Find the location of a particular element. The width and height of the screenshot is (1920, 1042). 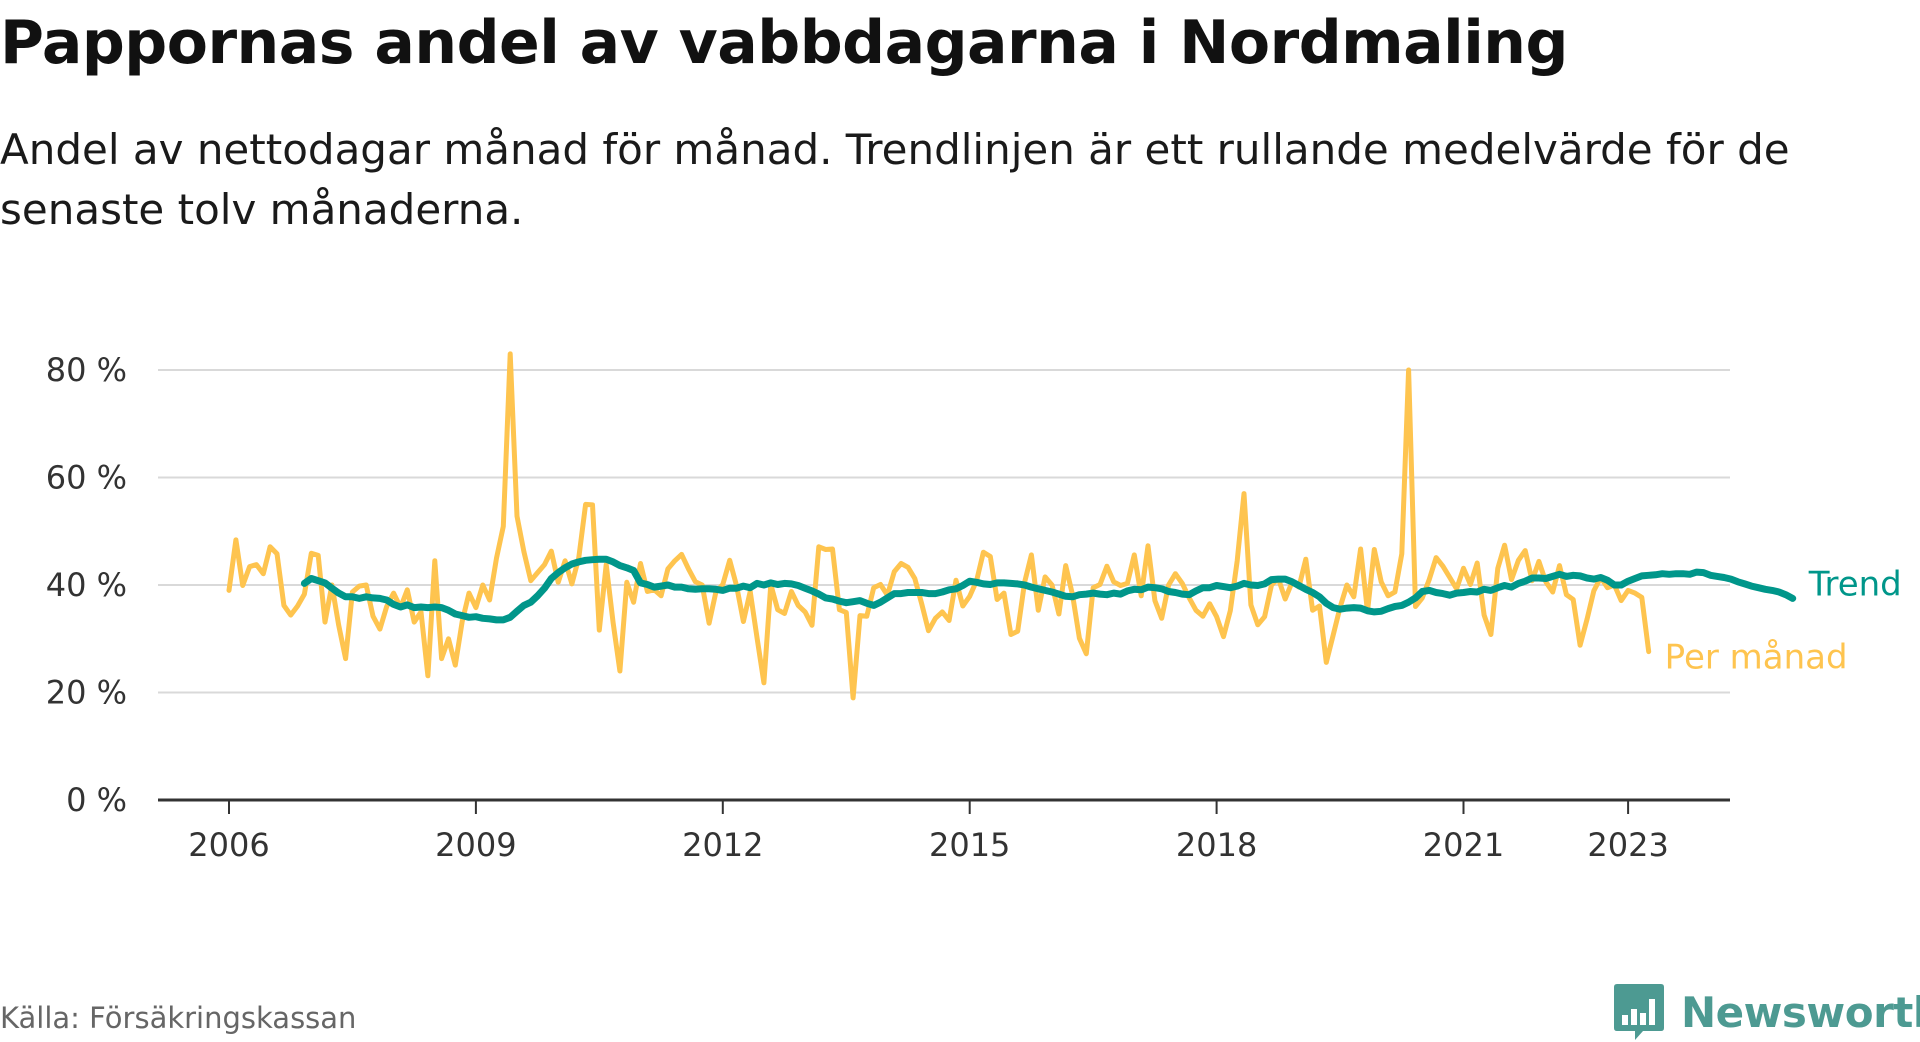

x-axis: 2006 2009 2012 2015 2018 2021 2023 is located at coordinates (944, 831).